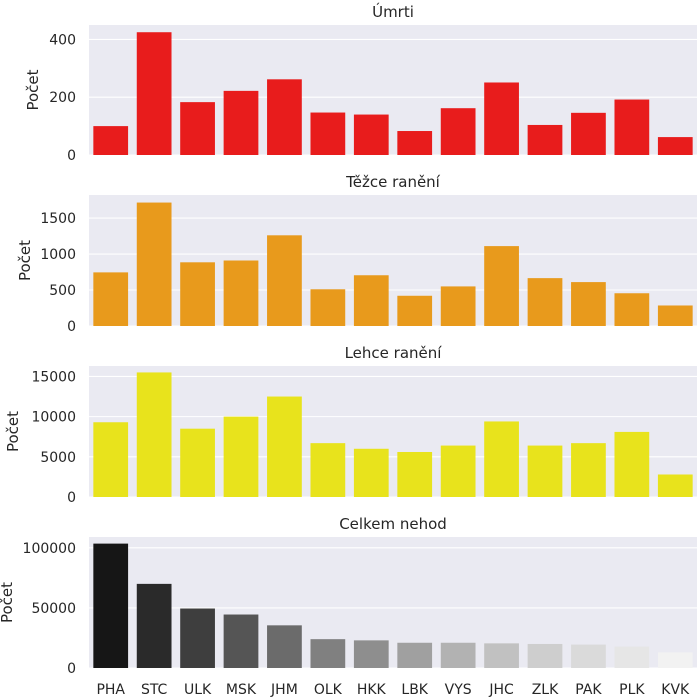 The width and height of the screenshot is (700, 700). Describe the element at coordinates (62, 98) in the screenshot. I see `y-tick-label: 200` at that location.